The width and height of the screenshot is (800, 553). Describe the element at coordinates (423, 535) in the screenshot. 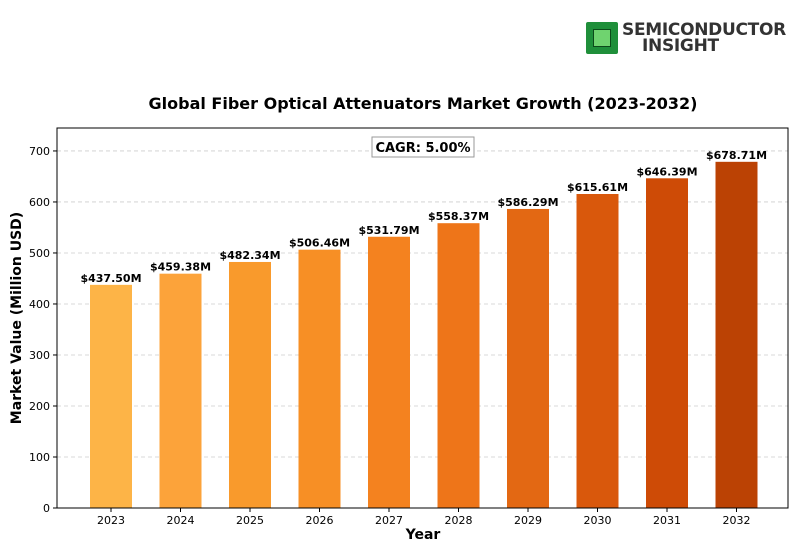

I see `x-axis-label: Year` at that location.